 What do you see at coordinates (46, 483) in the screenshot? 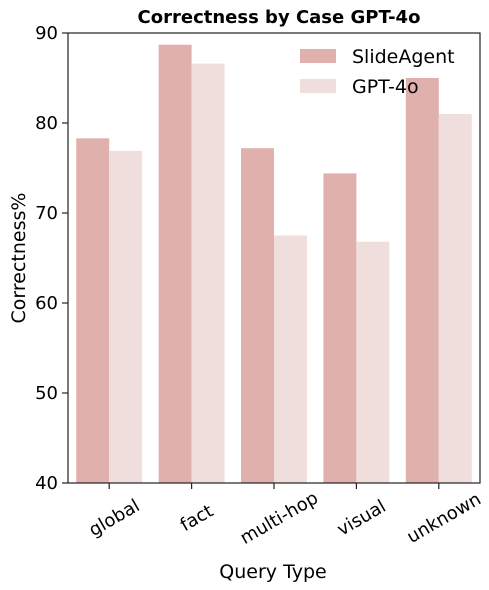
I see `y-tick-label: 40` at bounding box center [46, 483].